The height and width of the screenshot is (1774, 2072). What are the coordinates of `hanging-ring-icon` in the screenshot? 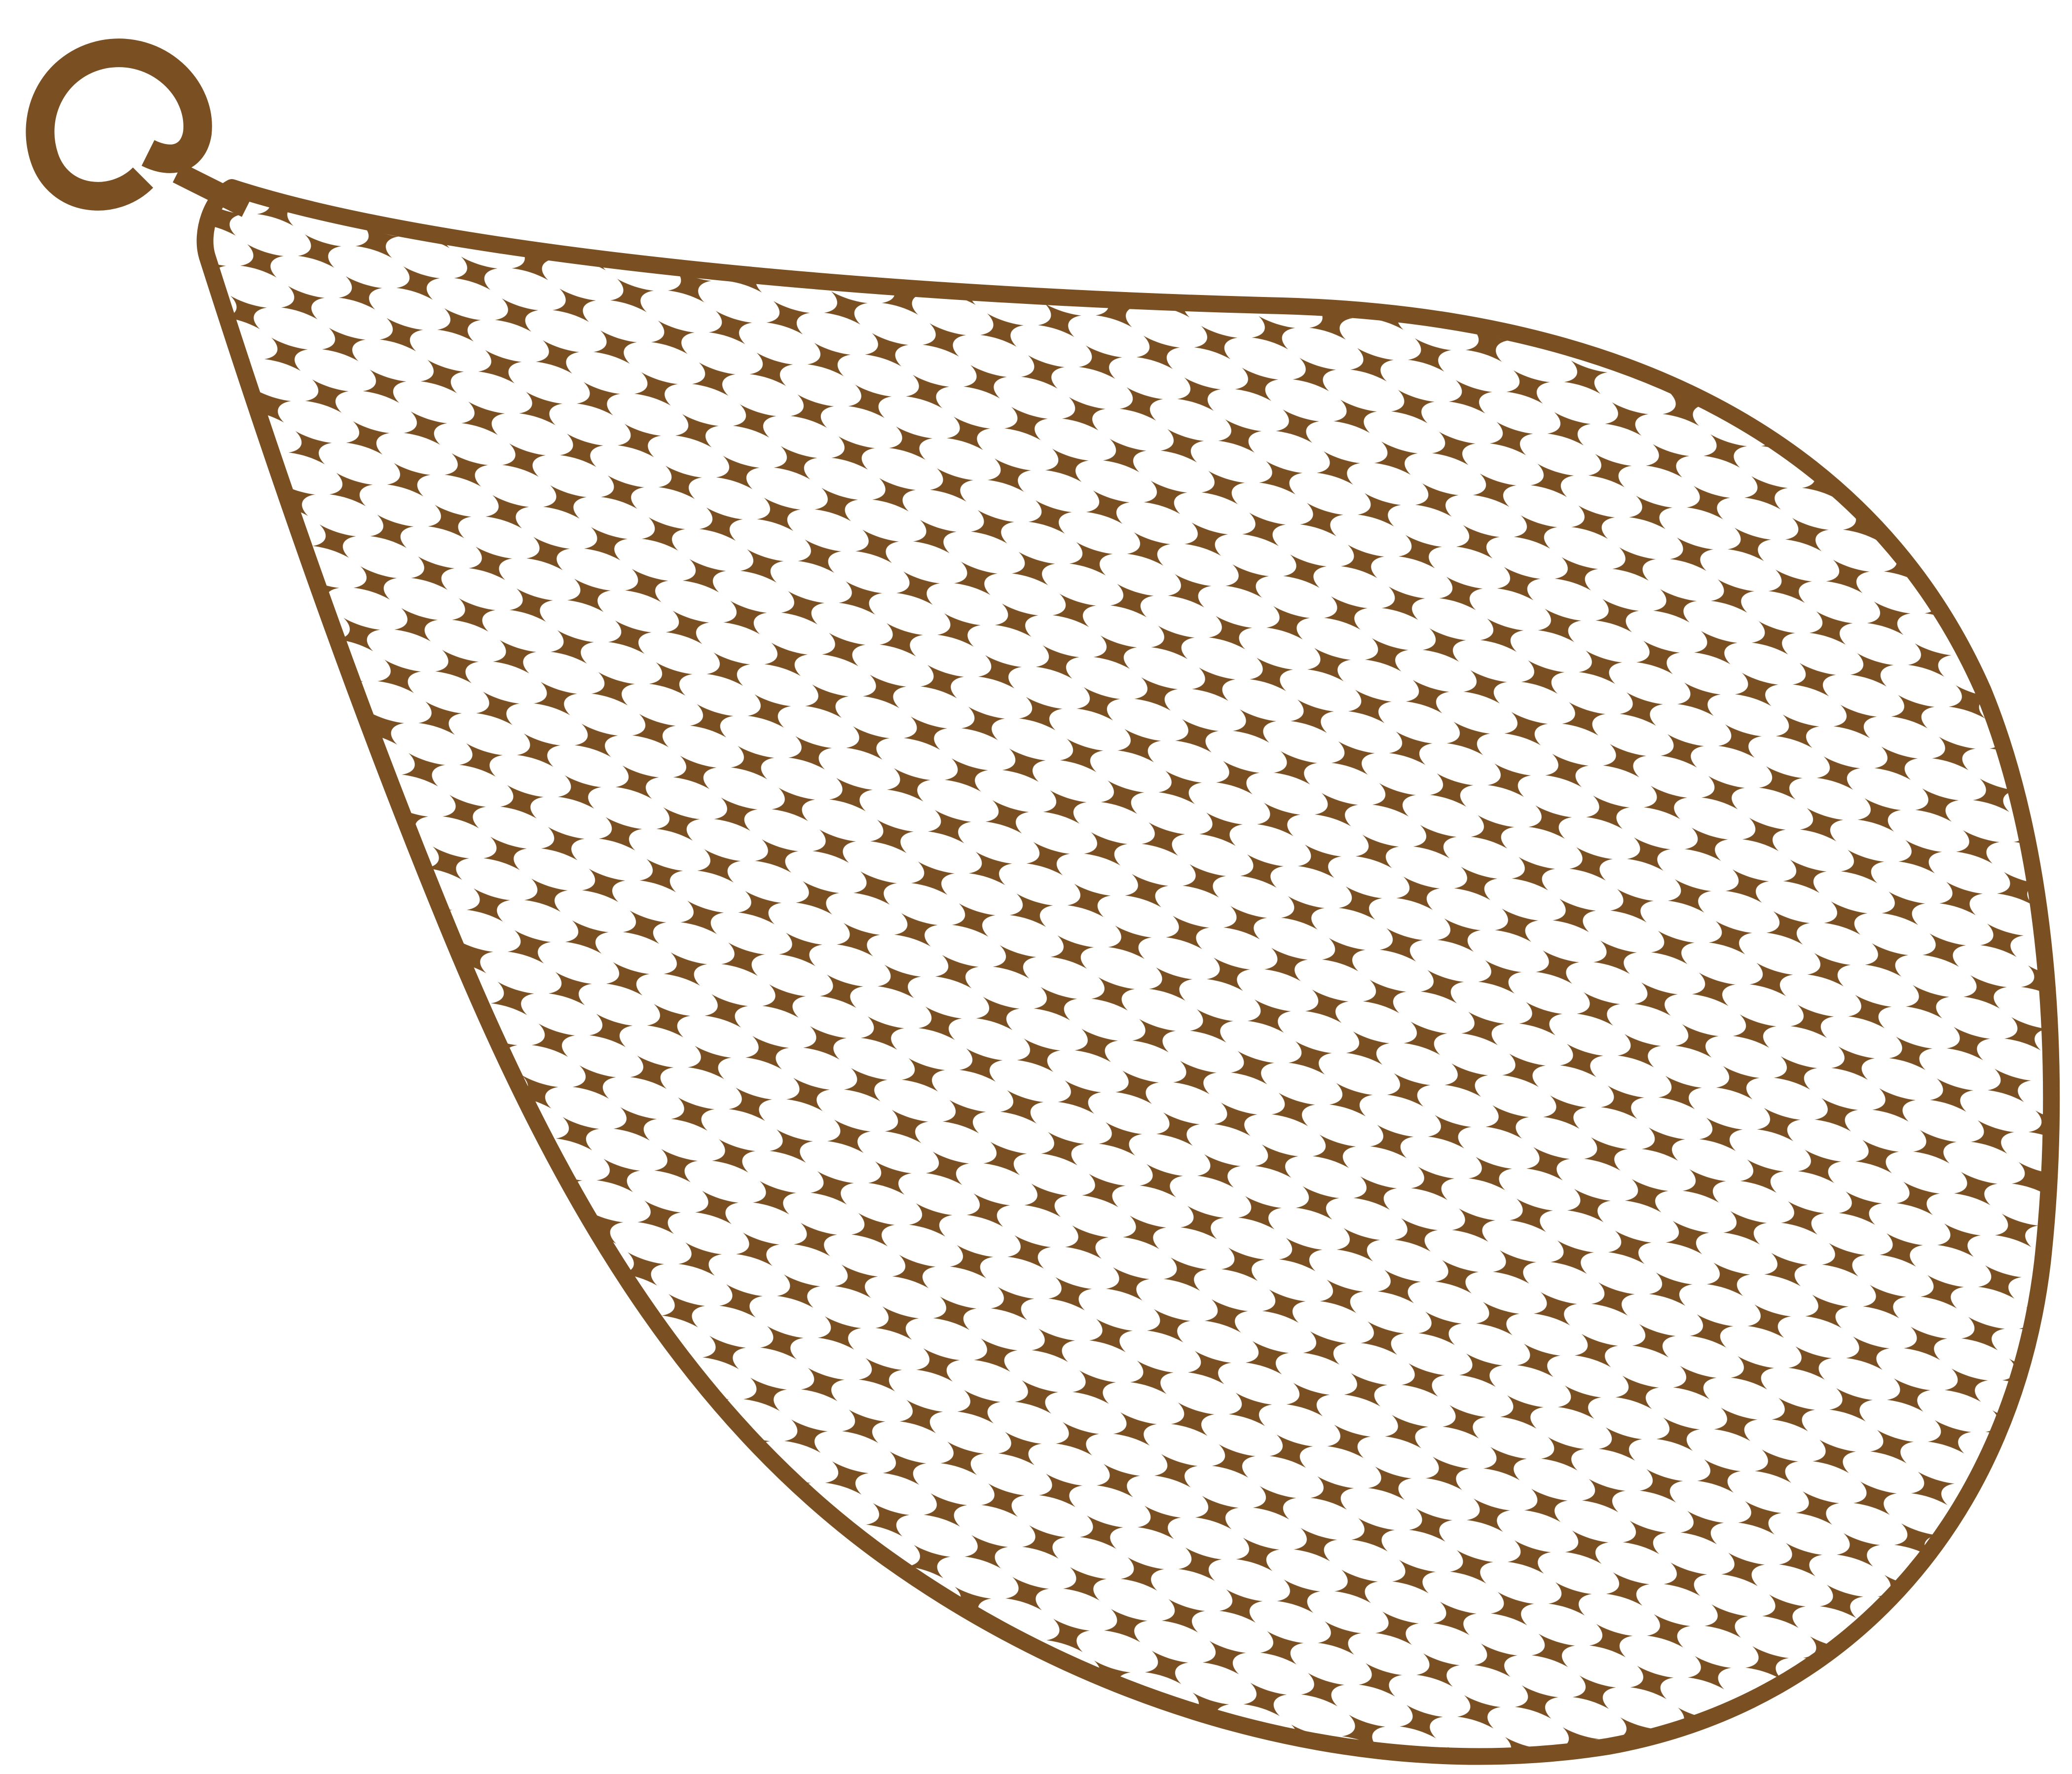 It's located at (139, 127).